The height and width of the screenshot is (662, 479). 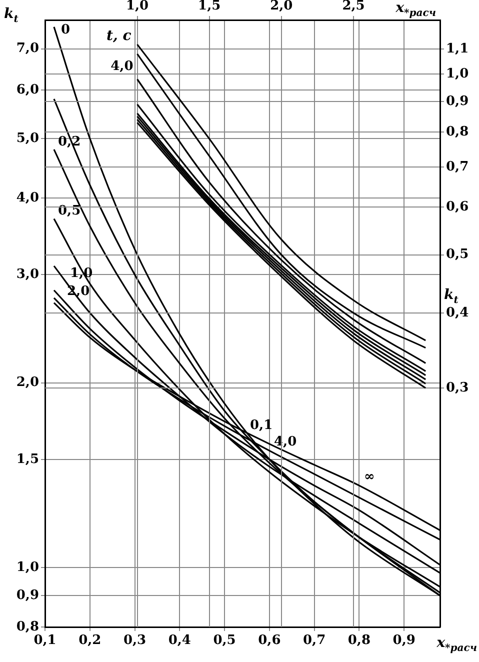 I want to click on y-tick-label: 7,0, so click(x=27, y=48).